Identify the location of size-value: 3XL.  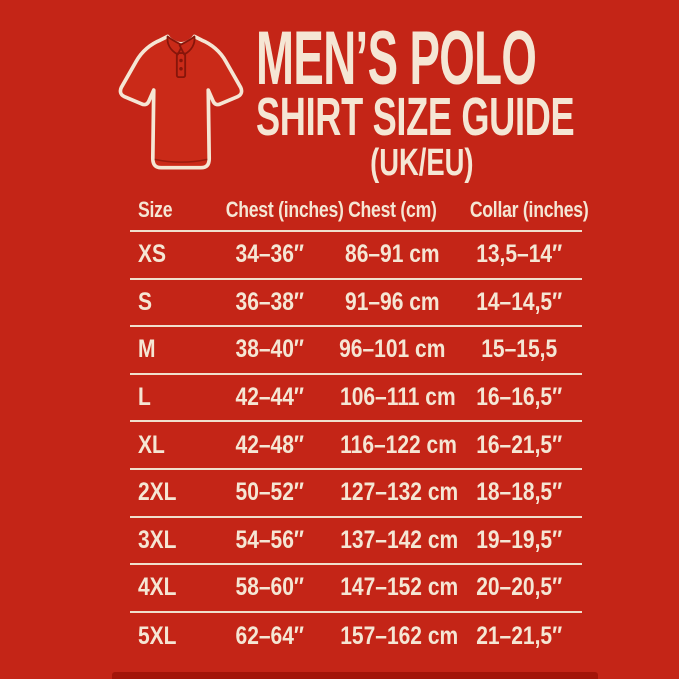
(157, 539).